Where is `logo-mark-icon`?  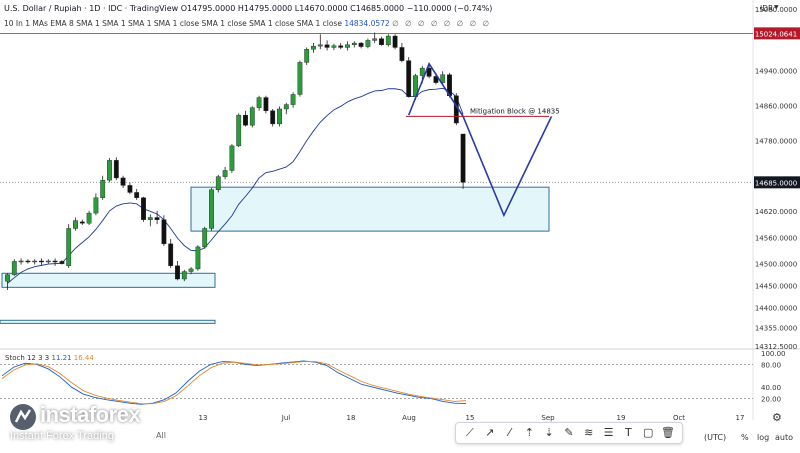 logo-mark-icon is located at coordinates (23, 417).